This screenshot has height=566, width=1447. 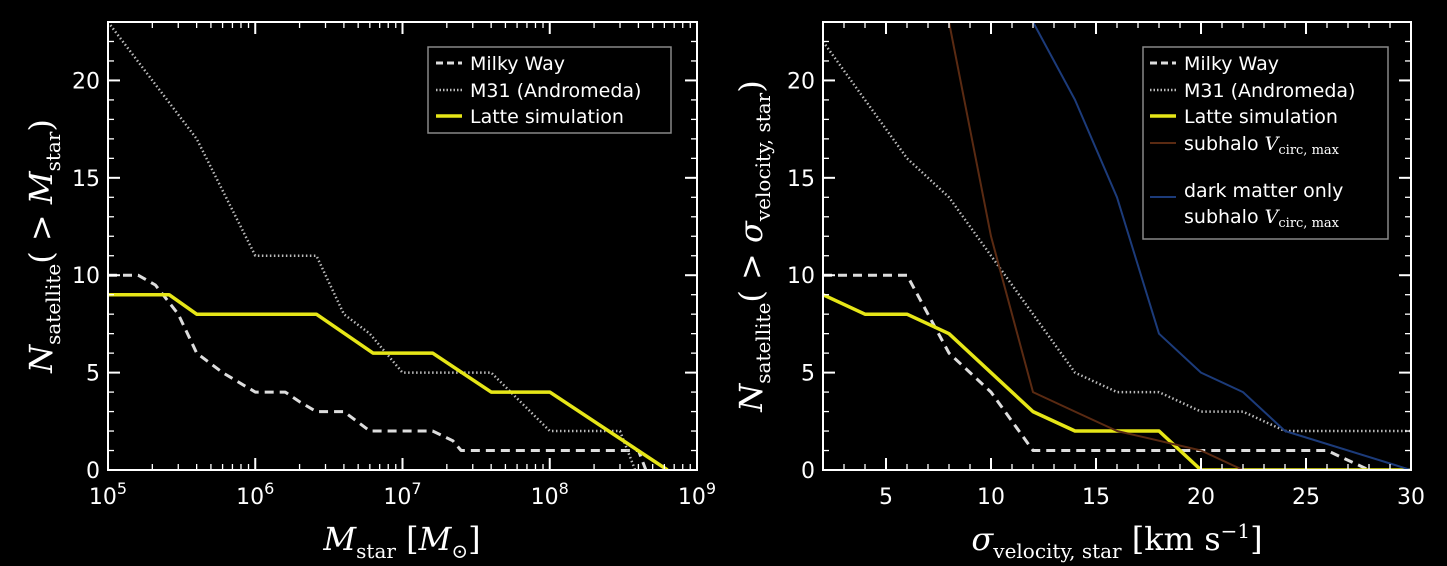 I want to click on right-legend-label-subhalo: subhalo Vcirc, max, so click(x=1262, y=145).